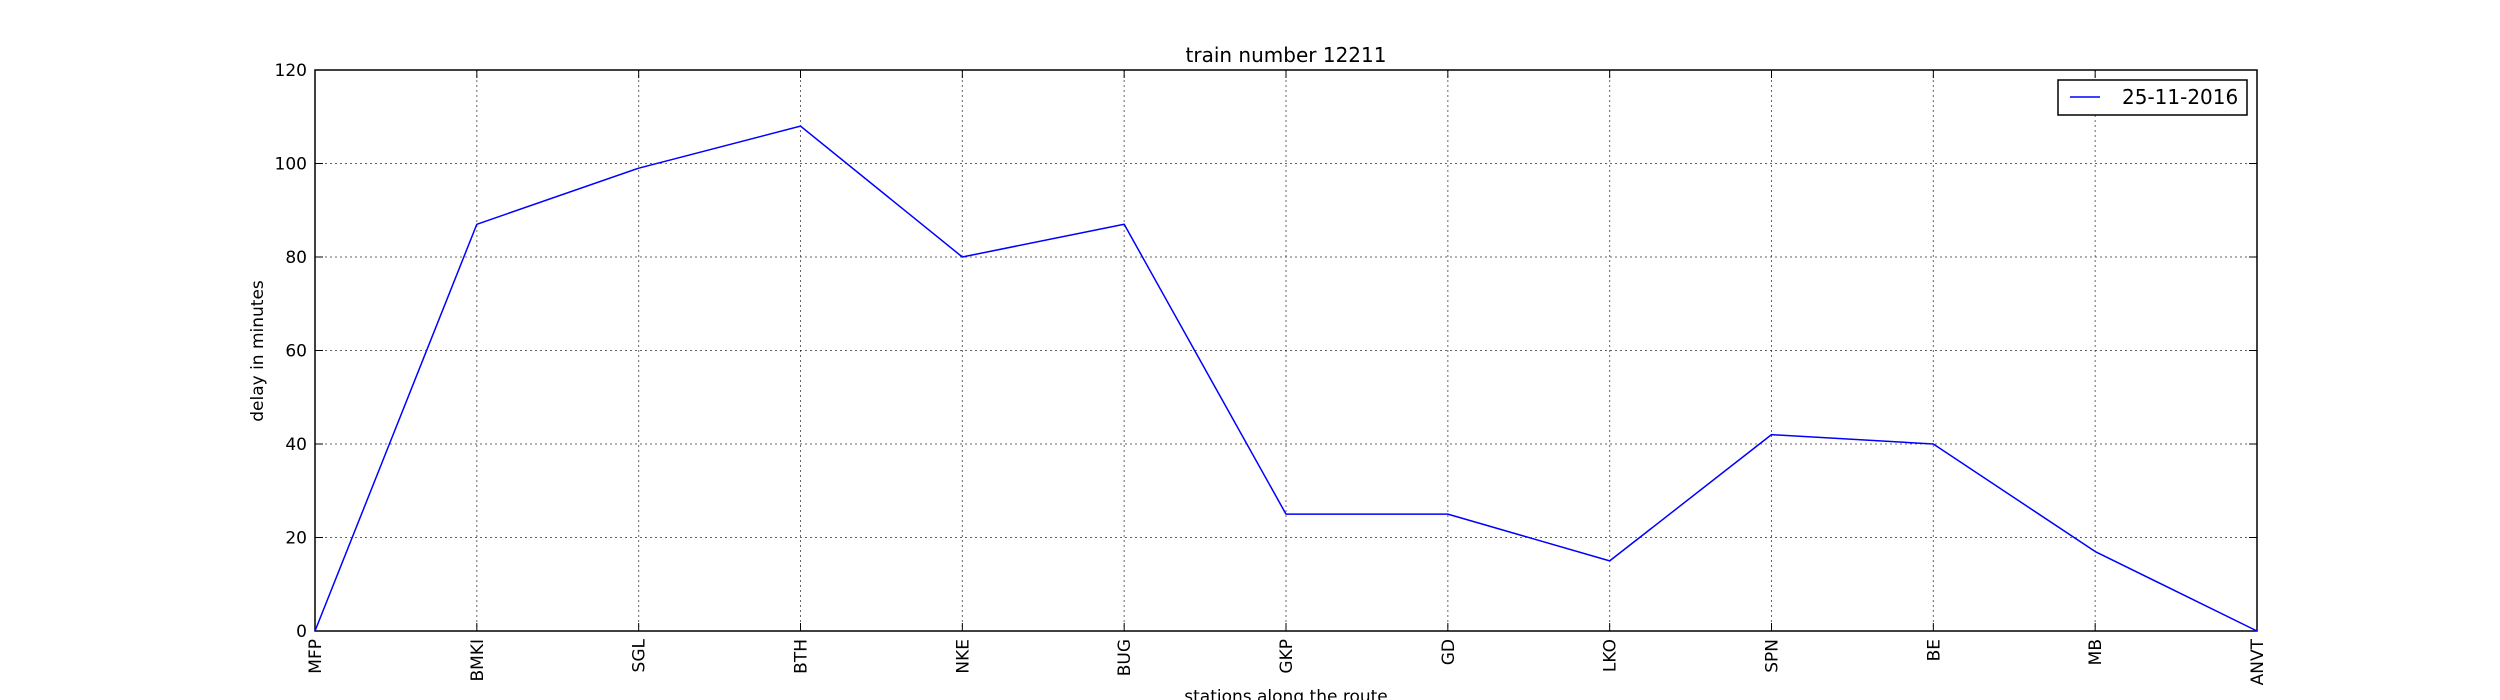 The height and width of the screenshot is (700, 2500). I want to click on x-tick-label: BTH, so click(802, 656).